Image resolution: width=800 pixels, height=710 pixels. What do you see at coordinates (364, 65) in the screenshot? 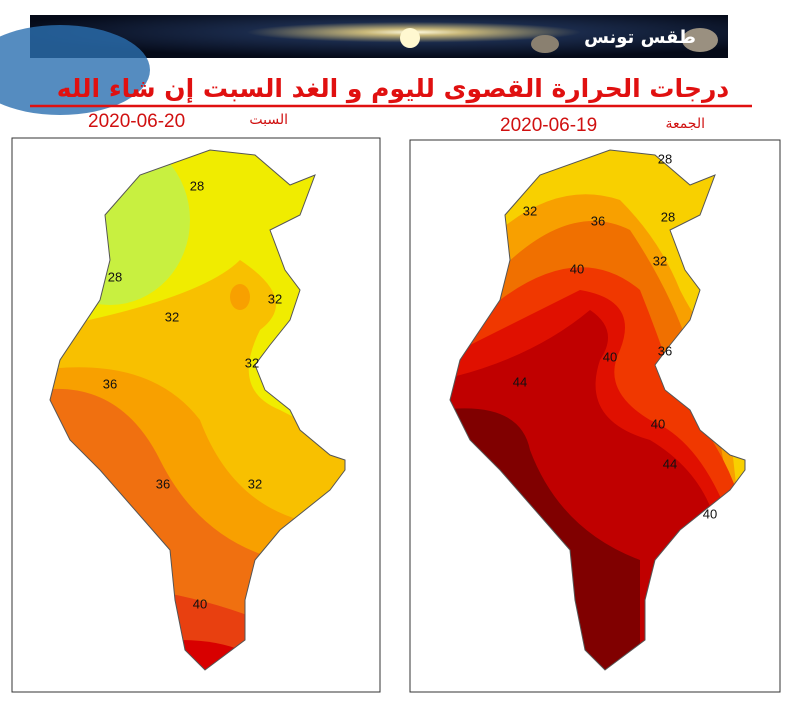
I see `banner: طقس تونس` at bounding box center [364, 65].